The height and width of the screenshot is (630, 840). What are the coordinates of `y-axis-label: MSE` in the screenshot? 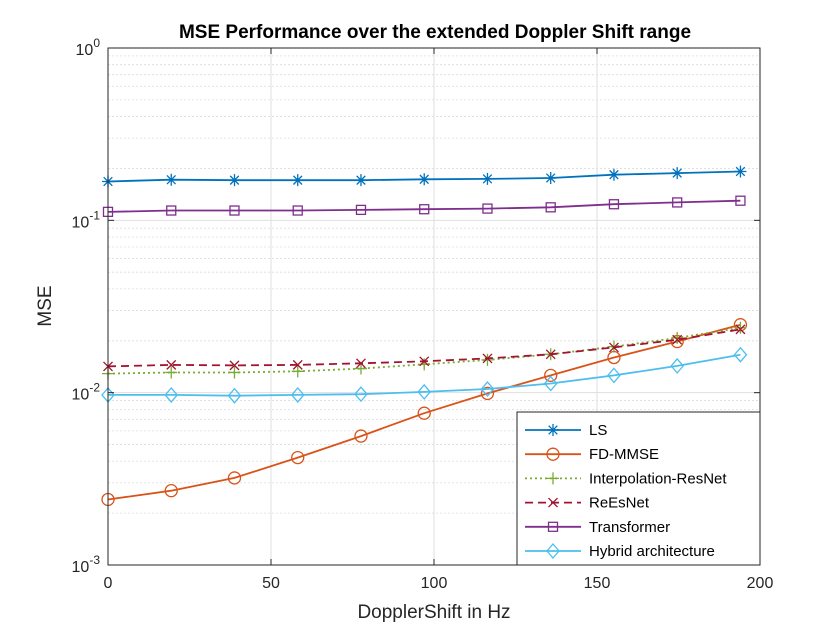 It's located at (45, 305).